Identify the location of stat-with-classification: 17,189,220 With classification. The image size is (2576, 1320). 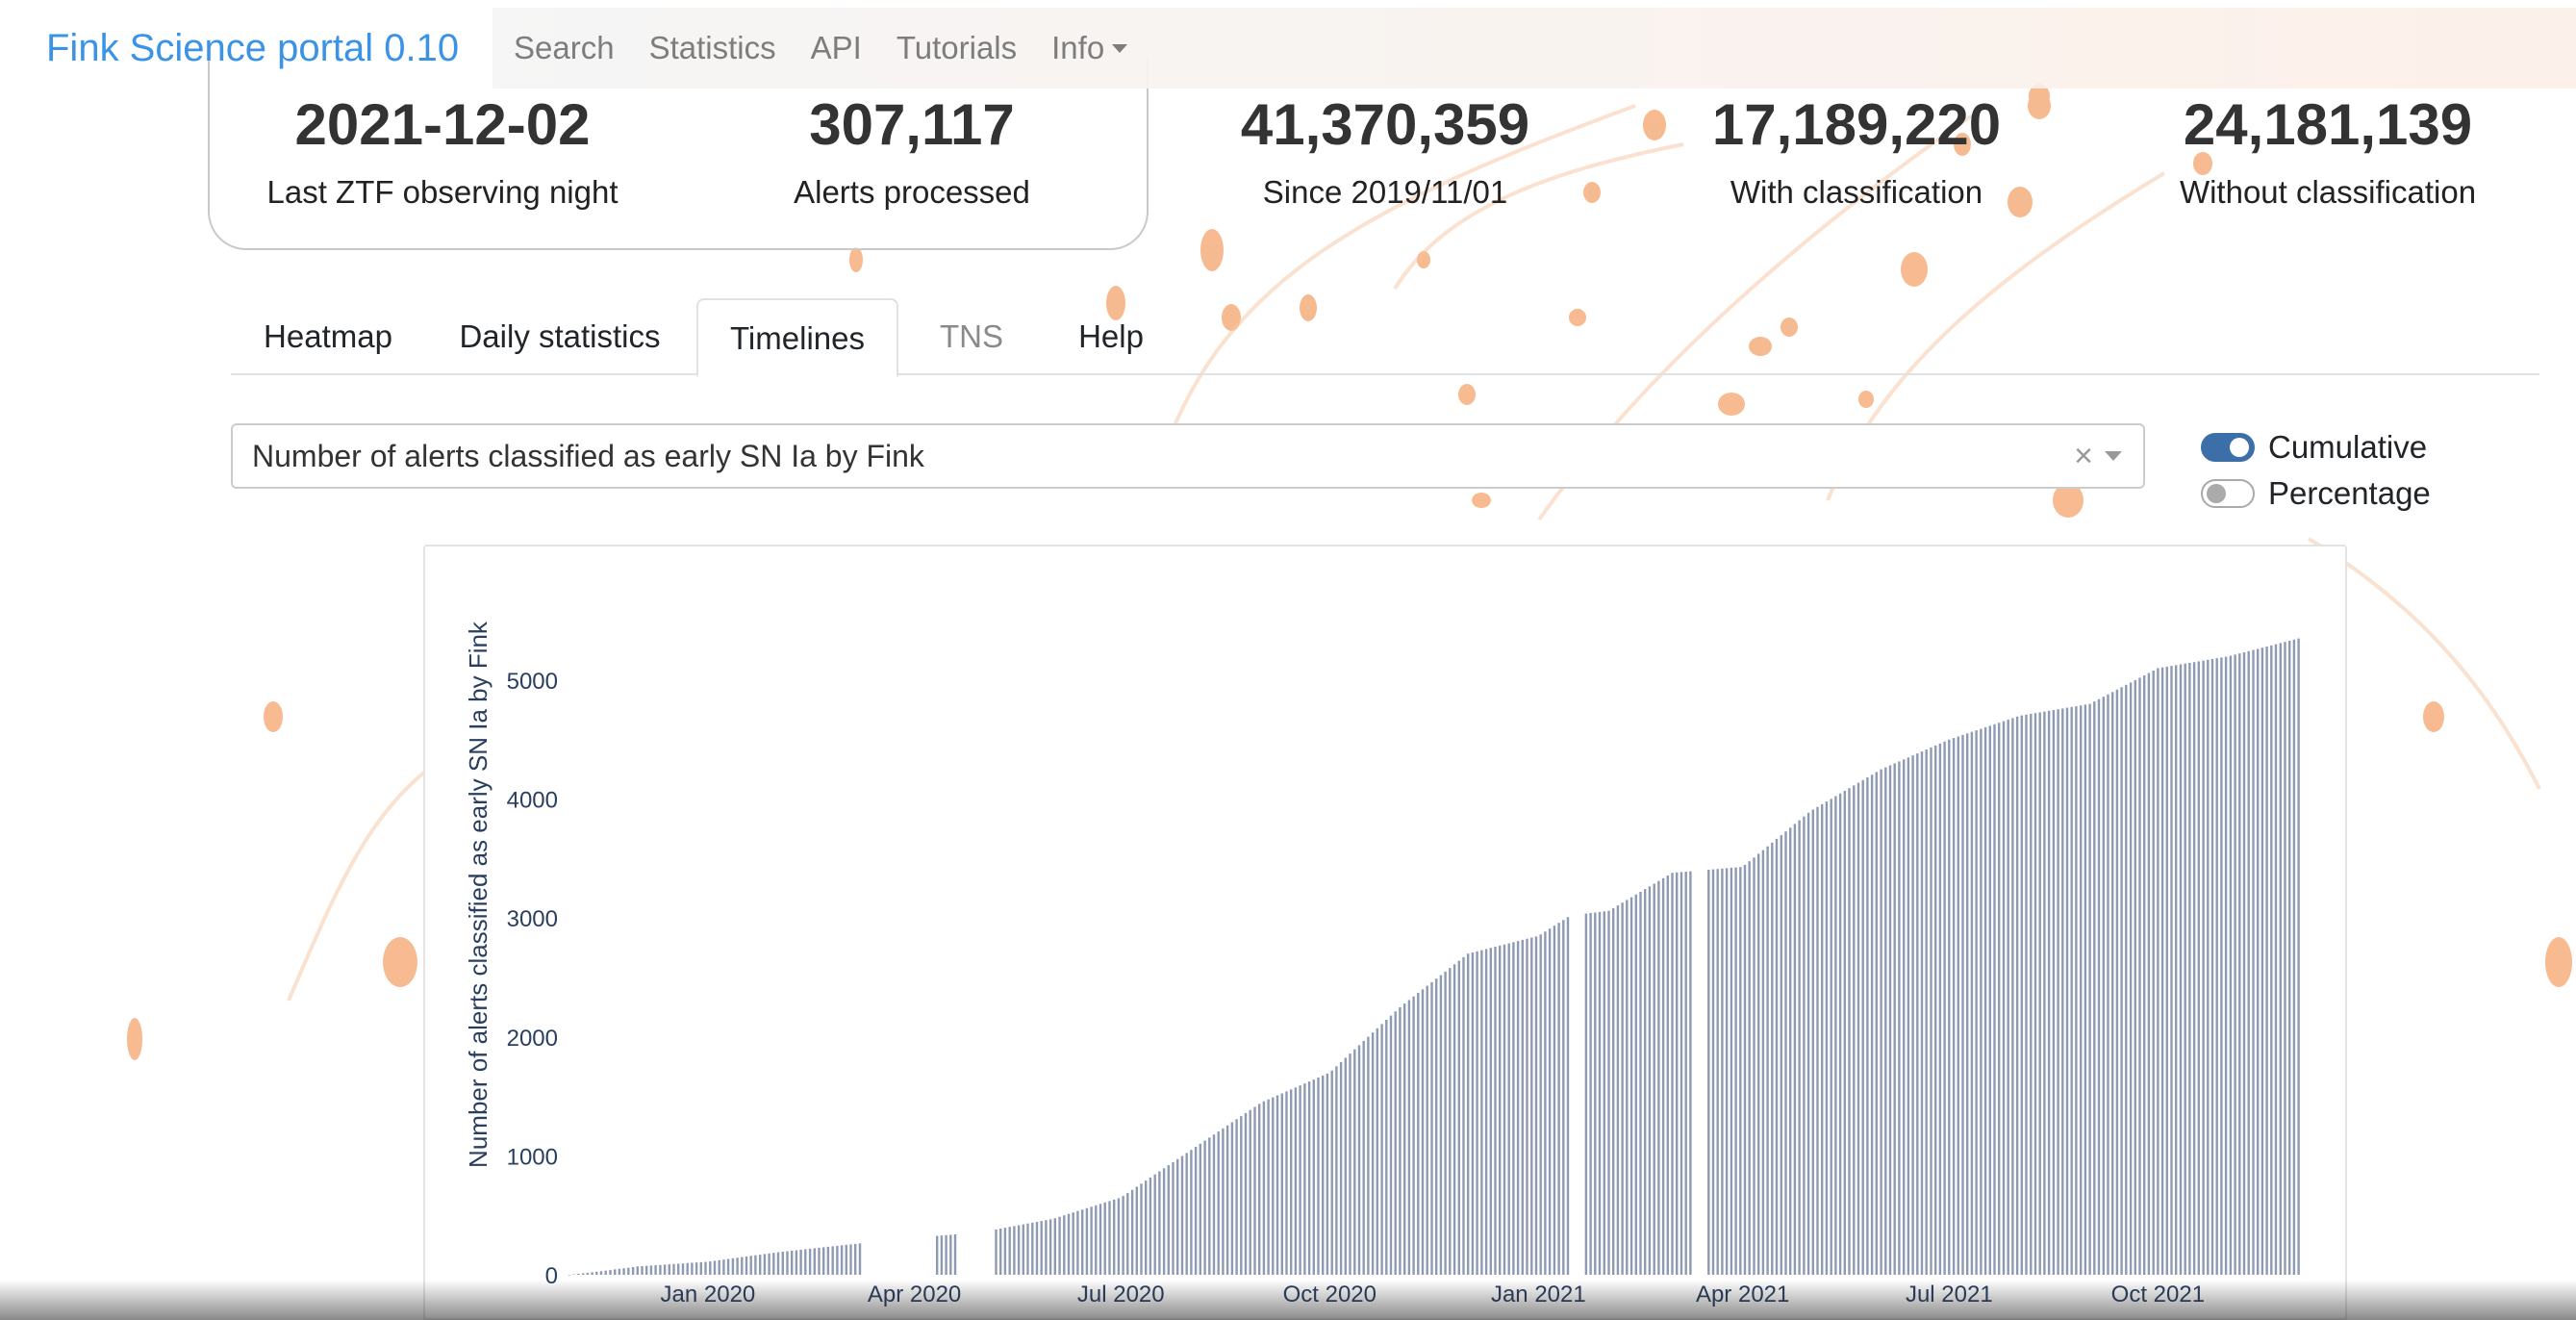
(1857, 150).